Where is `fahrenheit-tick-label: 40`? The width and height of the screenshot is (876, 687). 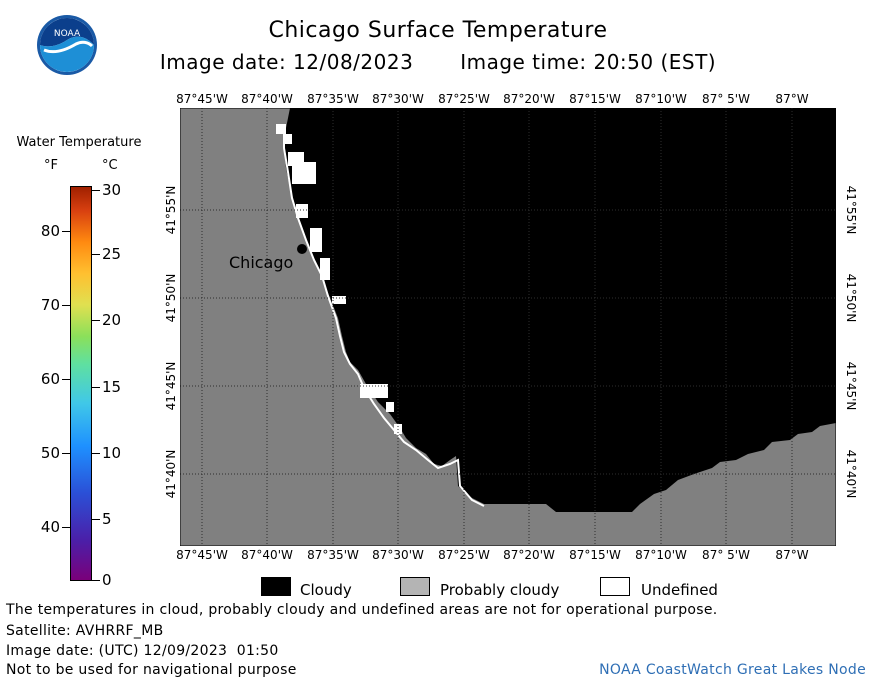 fahrenheit-tick-label: 40 is located at coordinates (50, 527).